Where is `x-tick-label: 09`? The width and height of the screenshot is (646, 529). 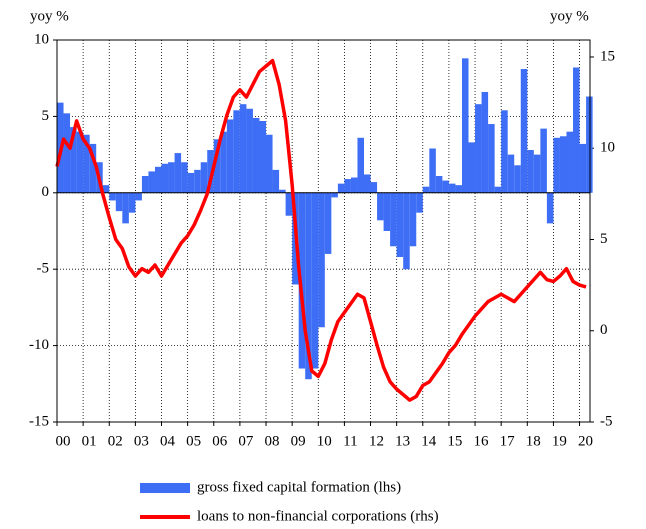
x-tick-label: 09 is located at coordinates (298, 441).